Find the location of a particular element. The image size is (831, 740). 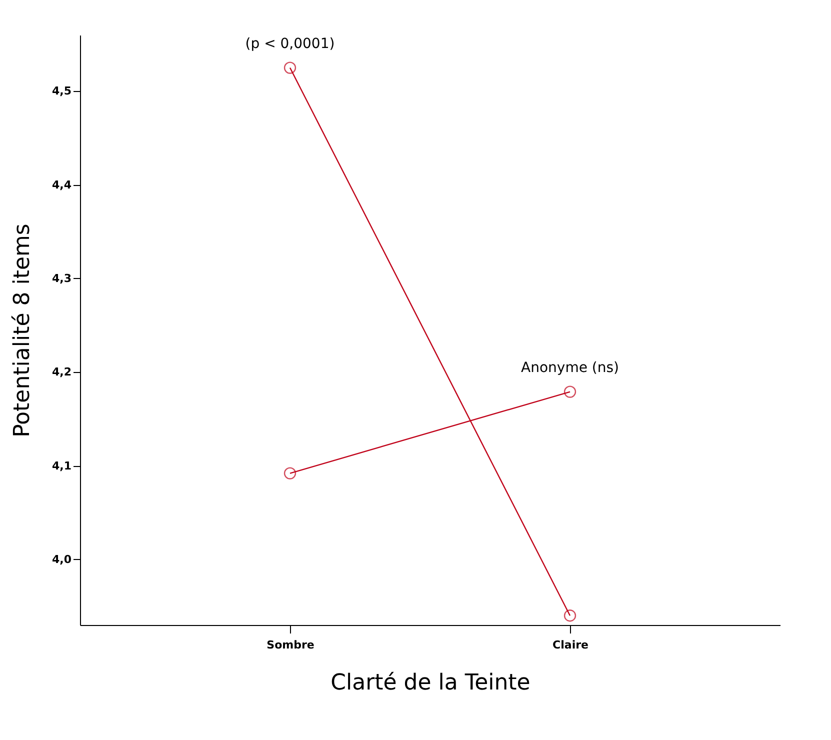

y-tick-label: 4,2 is located at coordinates (62, 372).